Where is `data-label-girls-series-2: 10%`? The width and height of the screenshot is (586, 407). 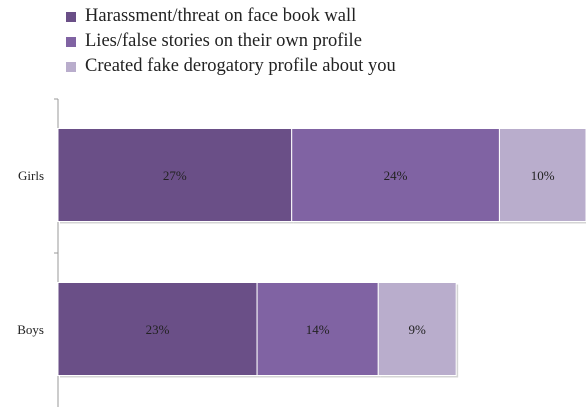 data-label-girls-series-2: 10% is located at coordinates (543, 175).